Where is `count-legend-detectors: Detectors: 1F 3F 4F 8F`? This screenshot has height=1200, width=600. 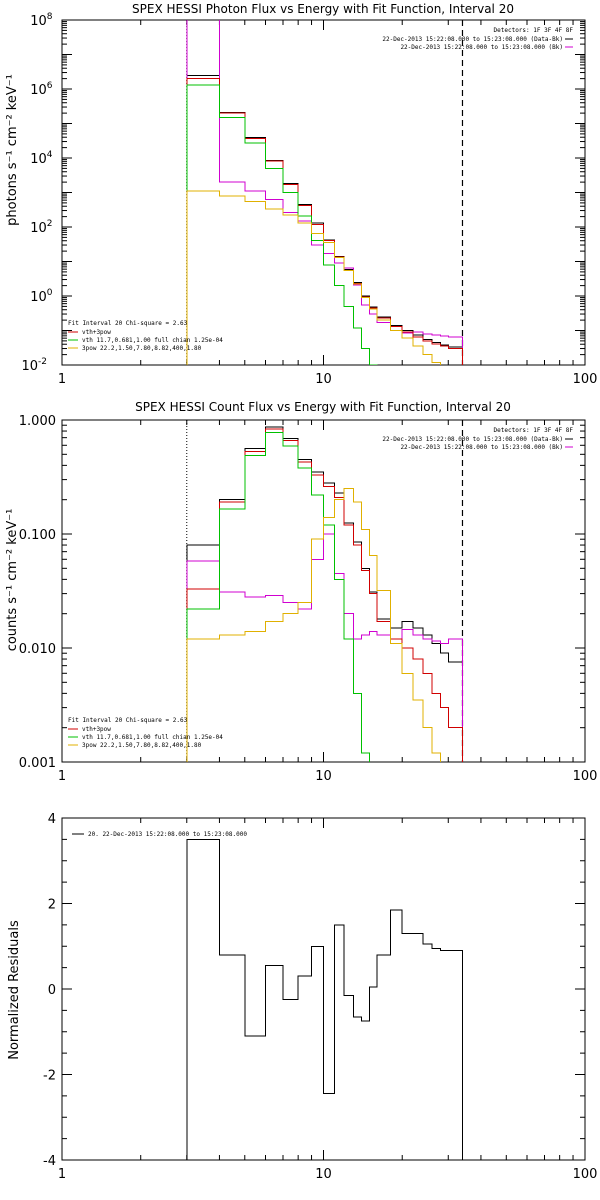
count-legend-detectors: Detectors: 1F 3F 4F 8F is located at coordinates (534, 430).